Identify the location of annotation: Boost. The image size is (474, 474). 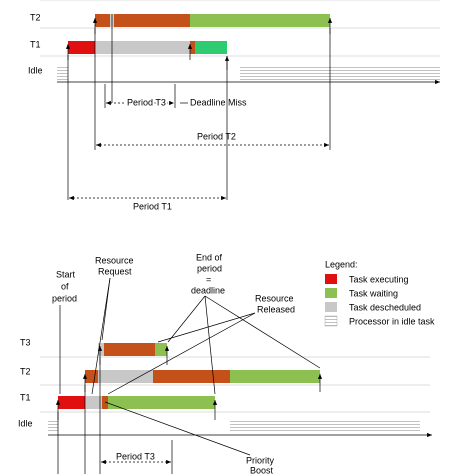
(262, 469).